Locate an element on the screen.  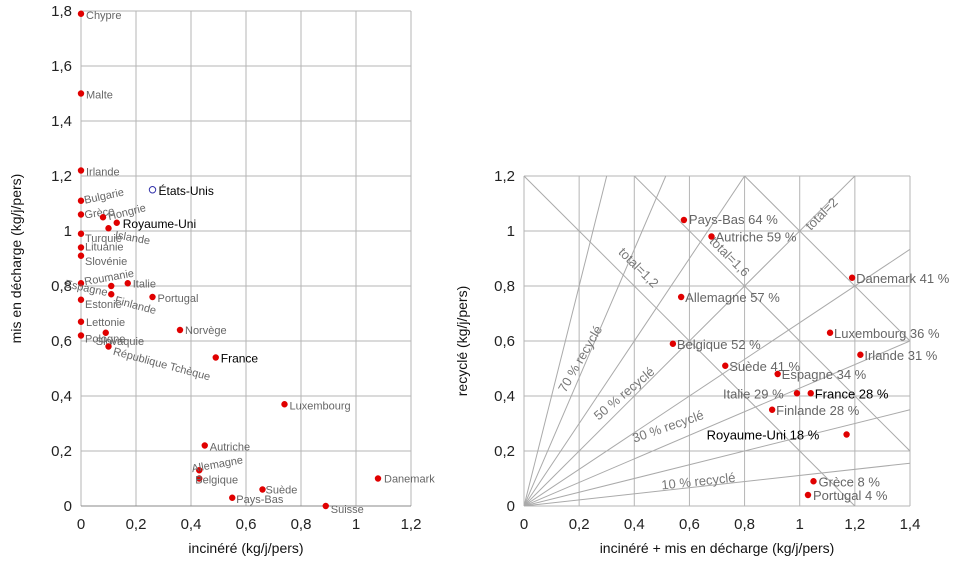
point-label: Luxembourg 36 % is located at coordinates (887, 333).